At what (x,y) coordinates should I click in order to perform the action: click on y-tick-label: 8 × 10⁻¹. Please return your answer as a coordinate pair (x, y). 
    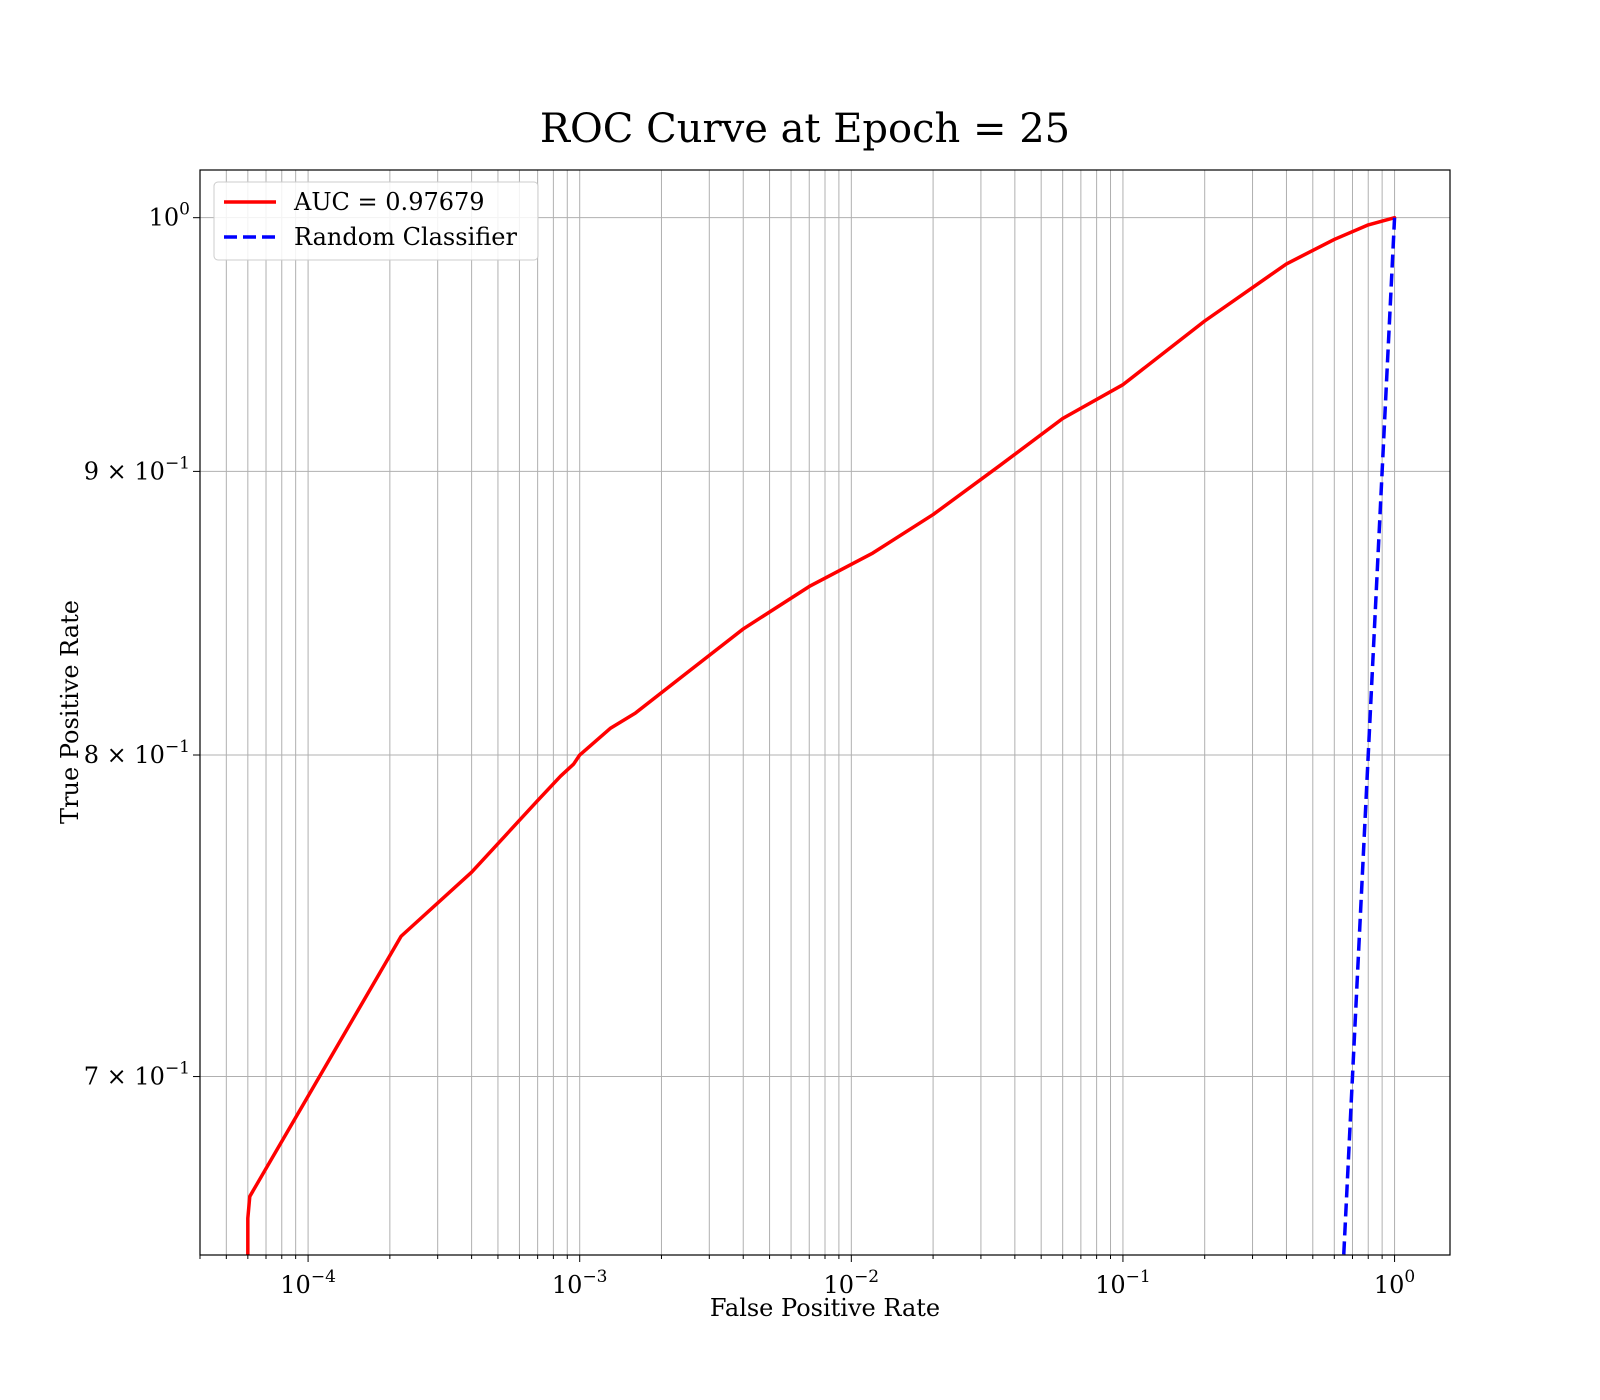
    Looking at the image, I should click on (137, 753).